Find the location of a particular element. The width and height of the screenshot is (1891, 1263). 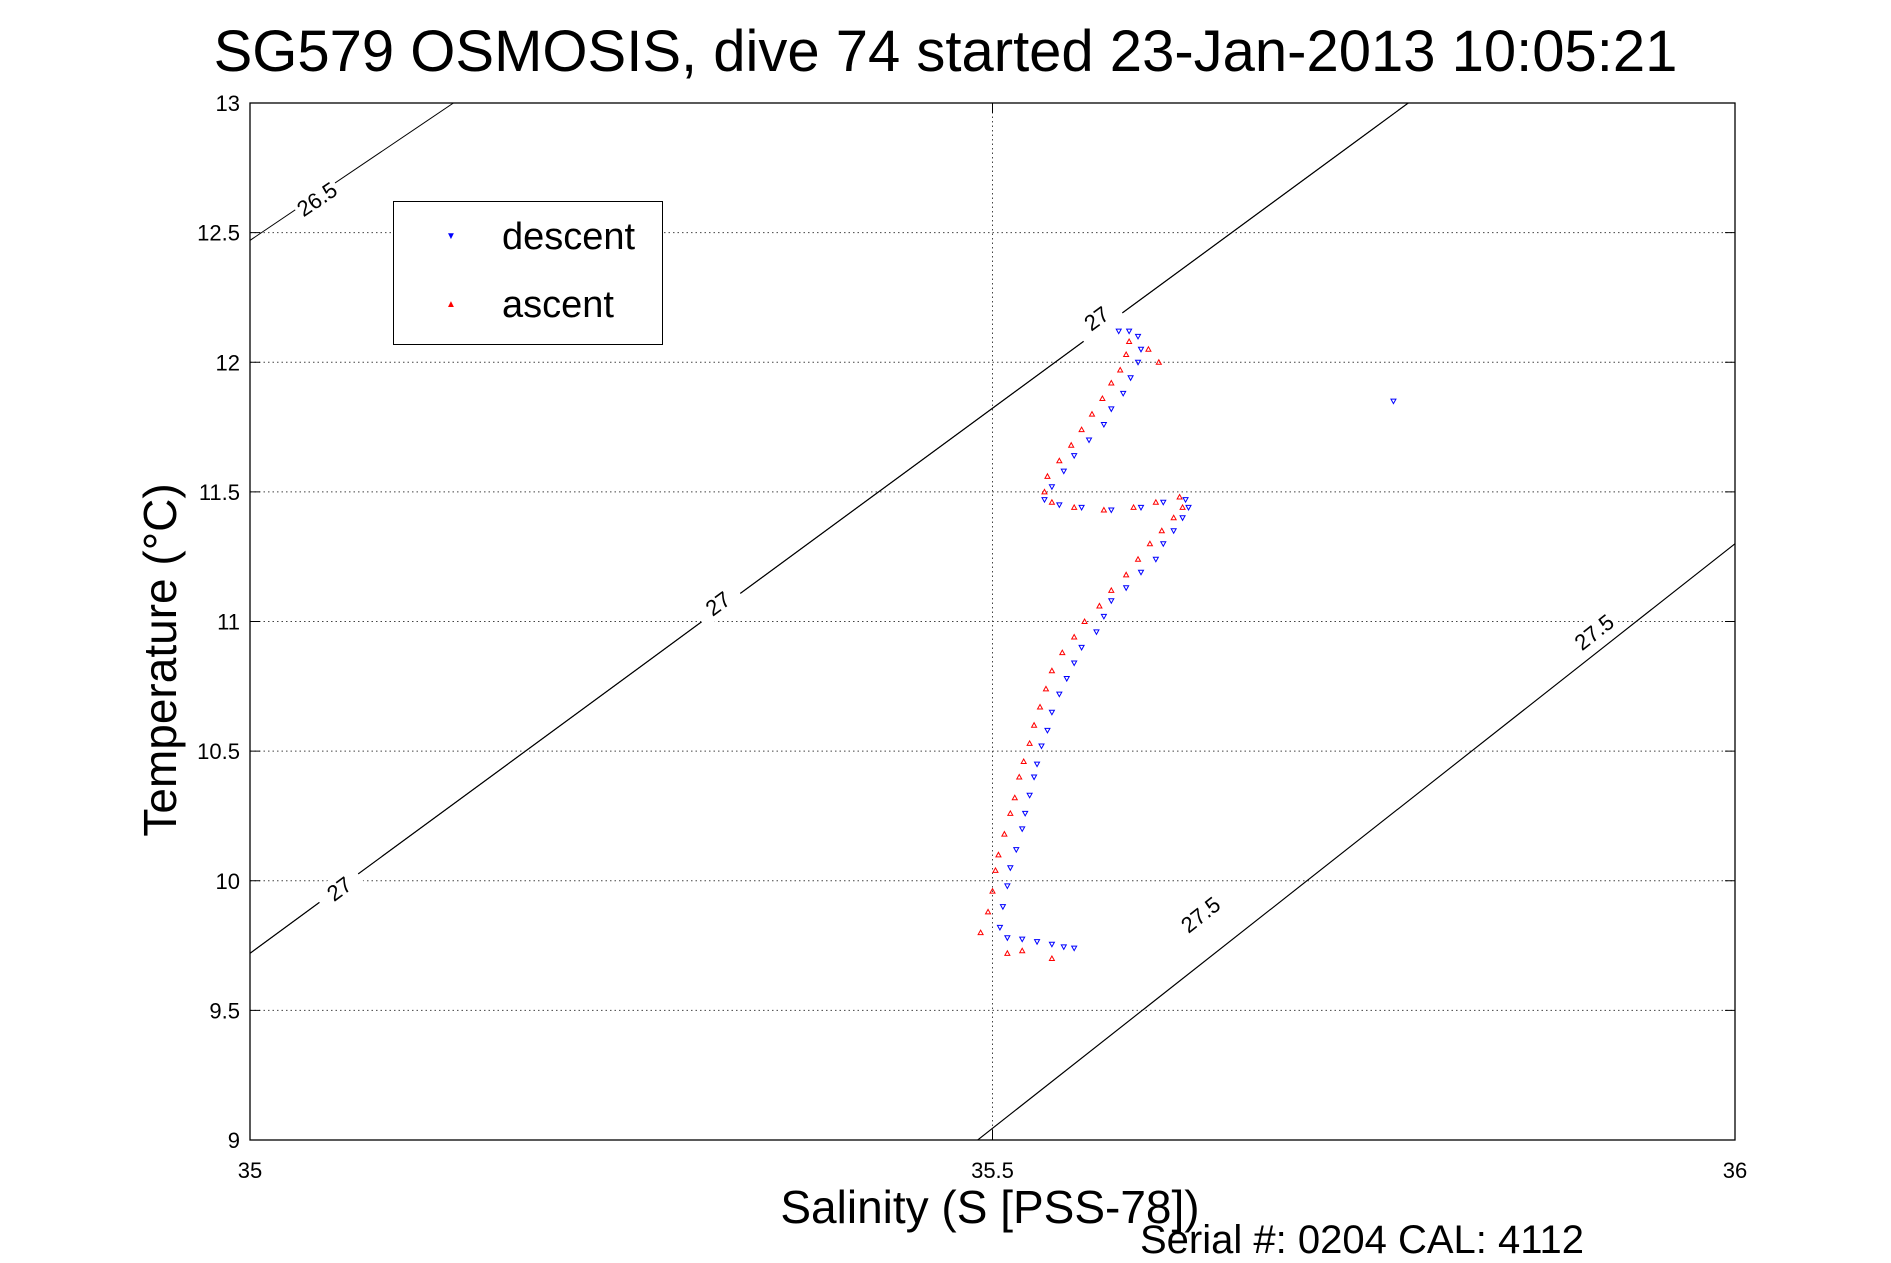

legend-ascent-label: ascent is located at coordinates (558, 305).